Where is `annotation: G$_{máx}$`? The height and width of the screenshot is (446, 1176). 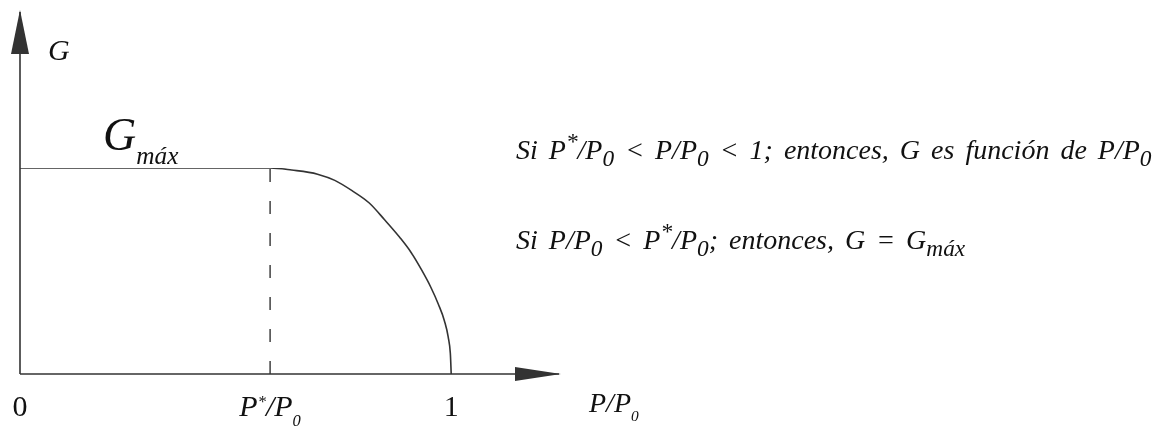
annotation: G$_{máx}$ is located at coordinates (141, 139).